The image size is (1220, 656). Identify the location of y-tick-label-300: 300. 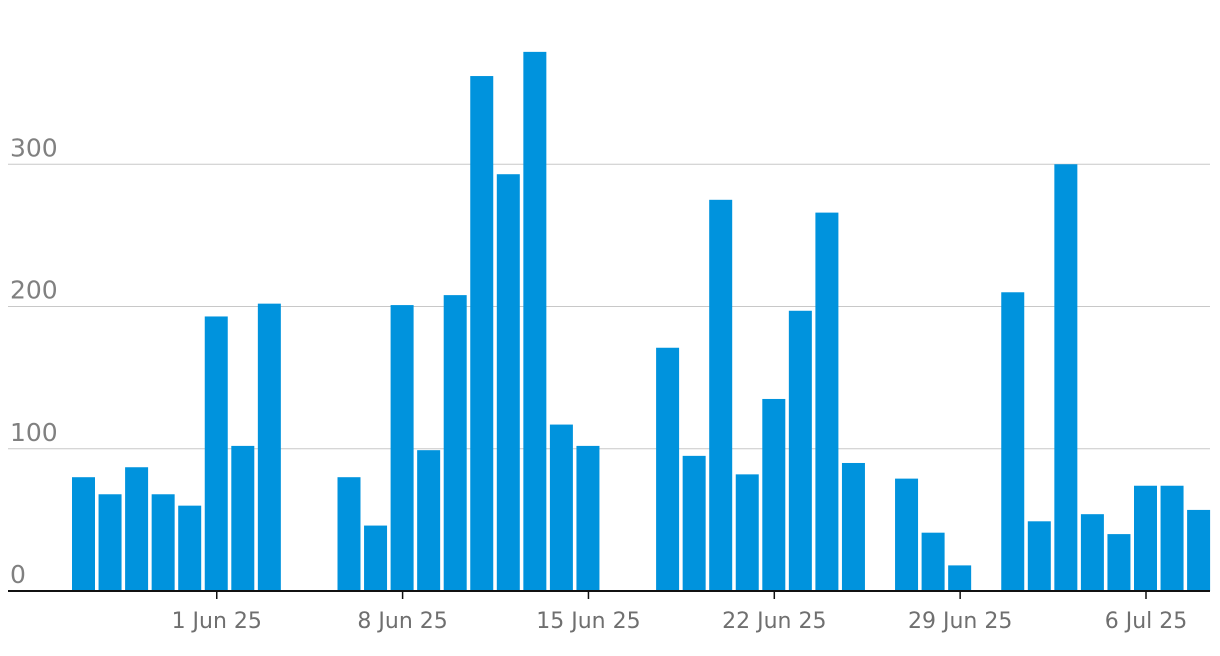
(34, 147).